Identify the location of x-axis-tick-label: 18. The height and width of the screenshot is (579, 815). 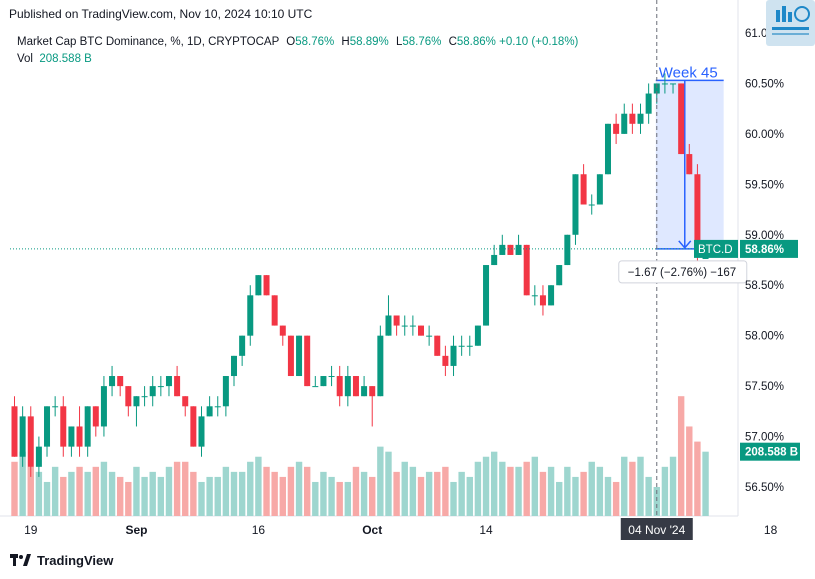
(771, 530).